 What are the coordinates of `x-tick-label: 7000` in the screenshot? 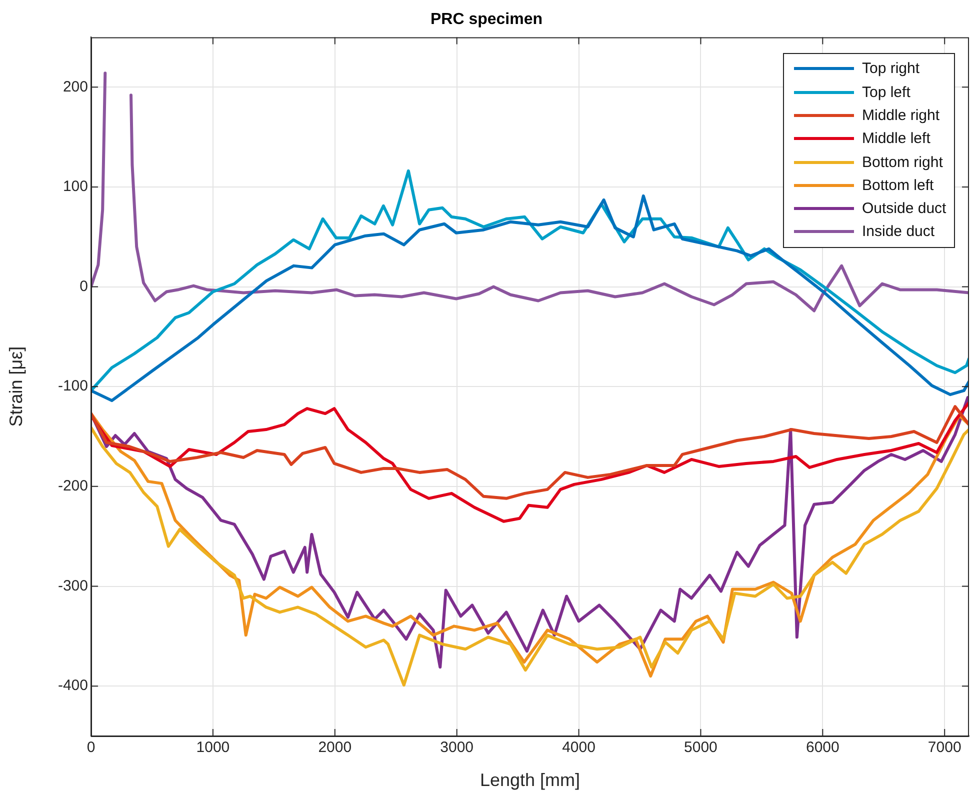 It's located at (945, 747).